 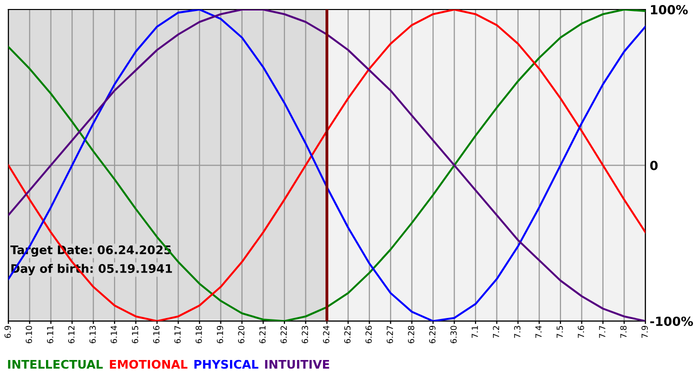 I want to click on x-tick-label: 6.12, so click(x=71, y=335).